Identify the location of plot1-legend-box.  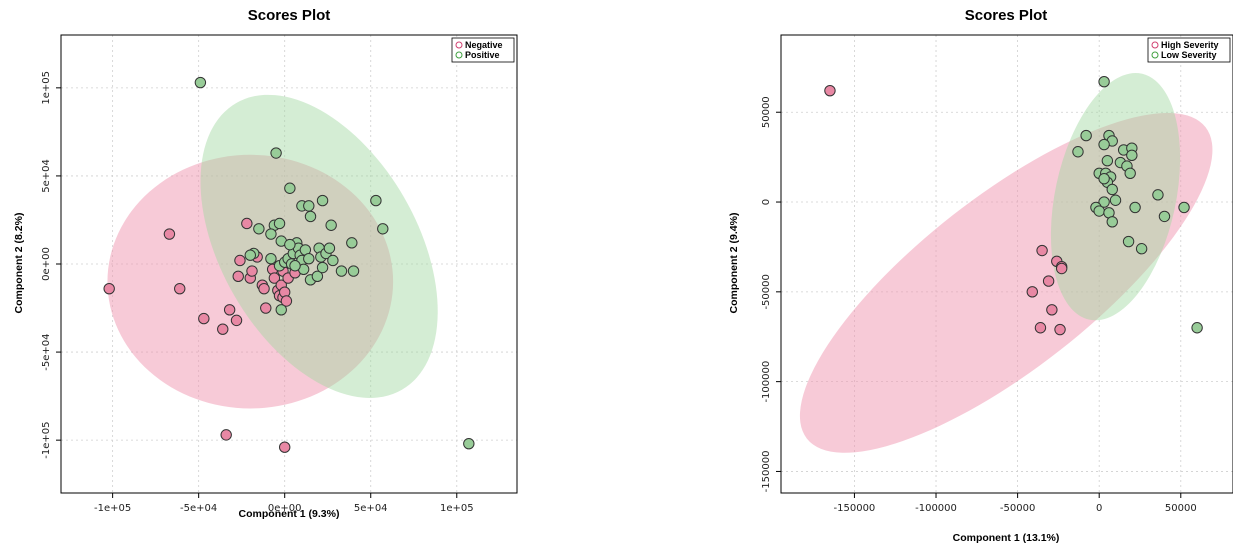
(483, 50).